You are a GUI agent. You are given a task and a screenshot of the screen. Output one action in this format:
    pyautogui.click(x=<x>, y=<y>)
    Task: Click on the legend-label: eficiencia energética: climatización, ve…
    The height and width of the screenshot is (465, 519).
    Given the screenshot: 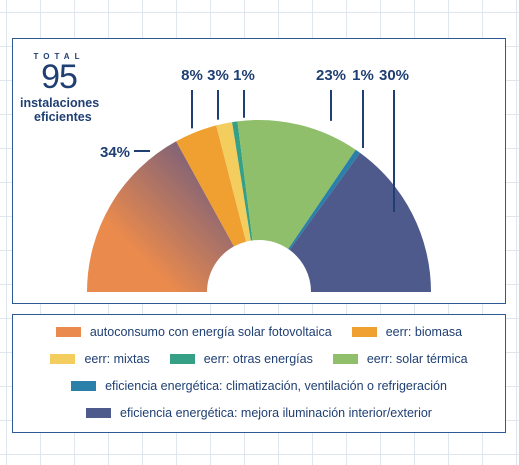 What is the action you would take?
    pyautogui.click(x=276, y=386)
    